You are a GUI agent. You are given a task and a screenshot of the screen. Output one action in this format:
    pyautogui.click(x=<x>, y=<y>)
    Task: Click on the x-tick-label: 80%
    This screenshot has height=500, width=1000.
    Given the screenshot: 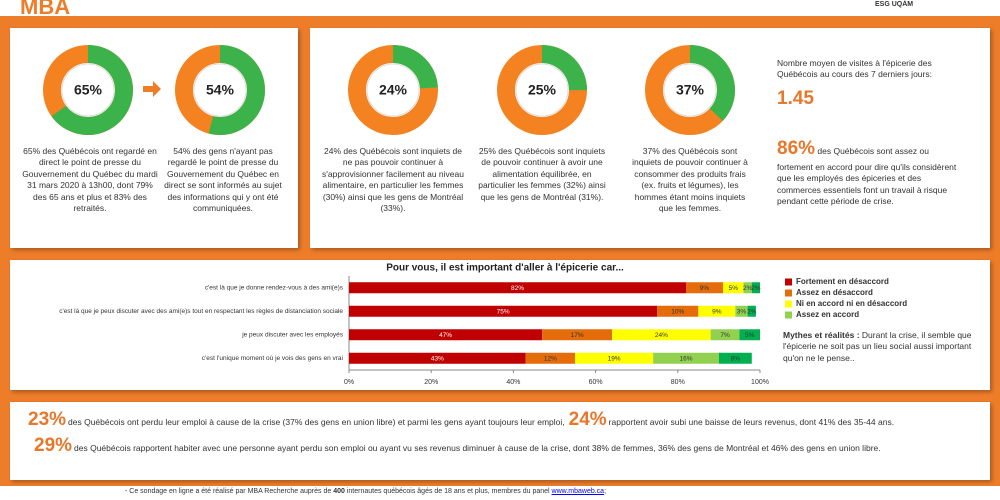 What is the action you would take?
    pyautogui.click(x=678, y=382)
    